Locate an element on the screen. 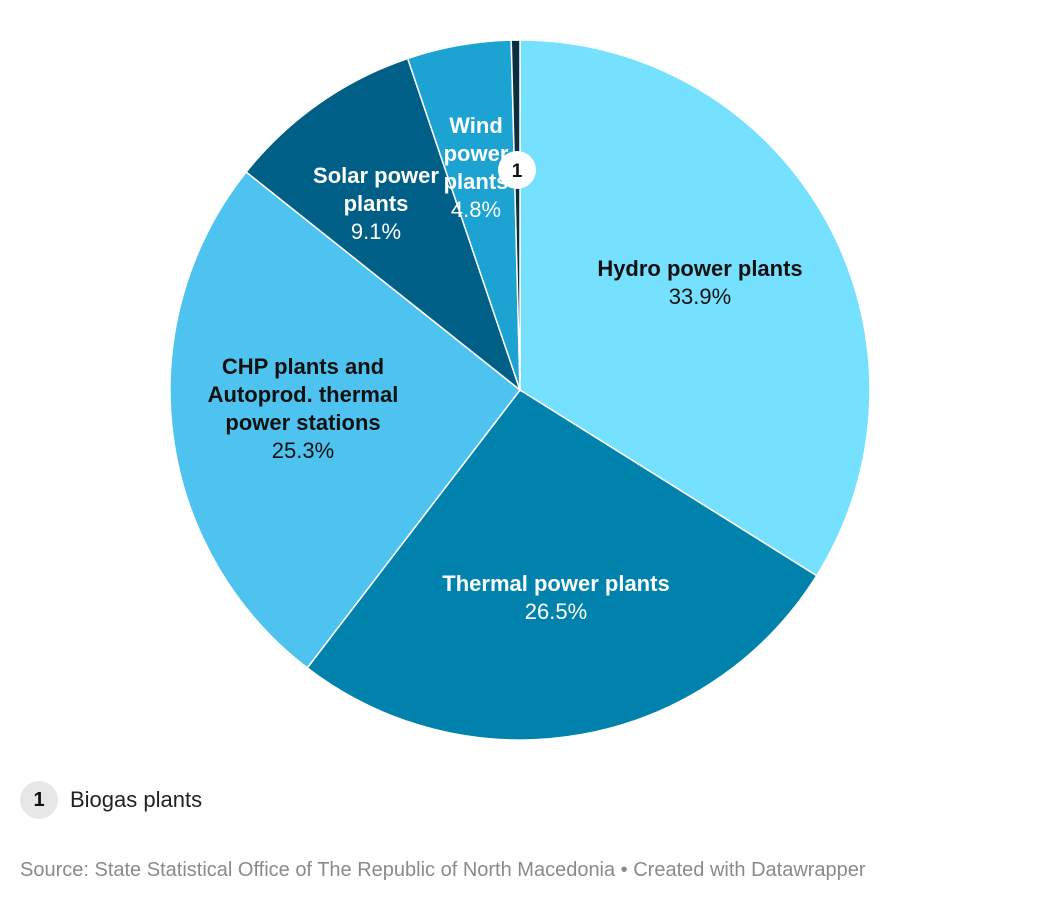  footnote-marker-text: 1 is located at coordinates (517, 171).